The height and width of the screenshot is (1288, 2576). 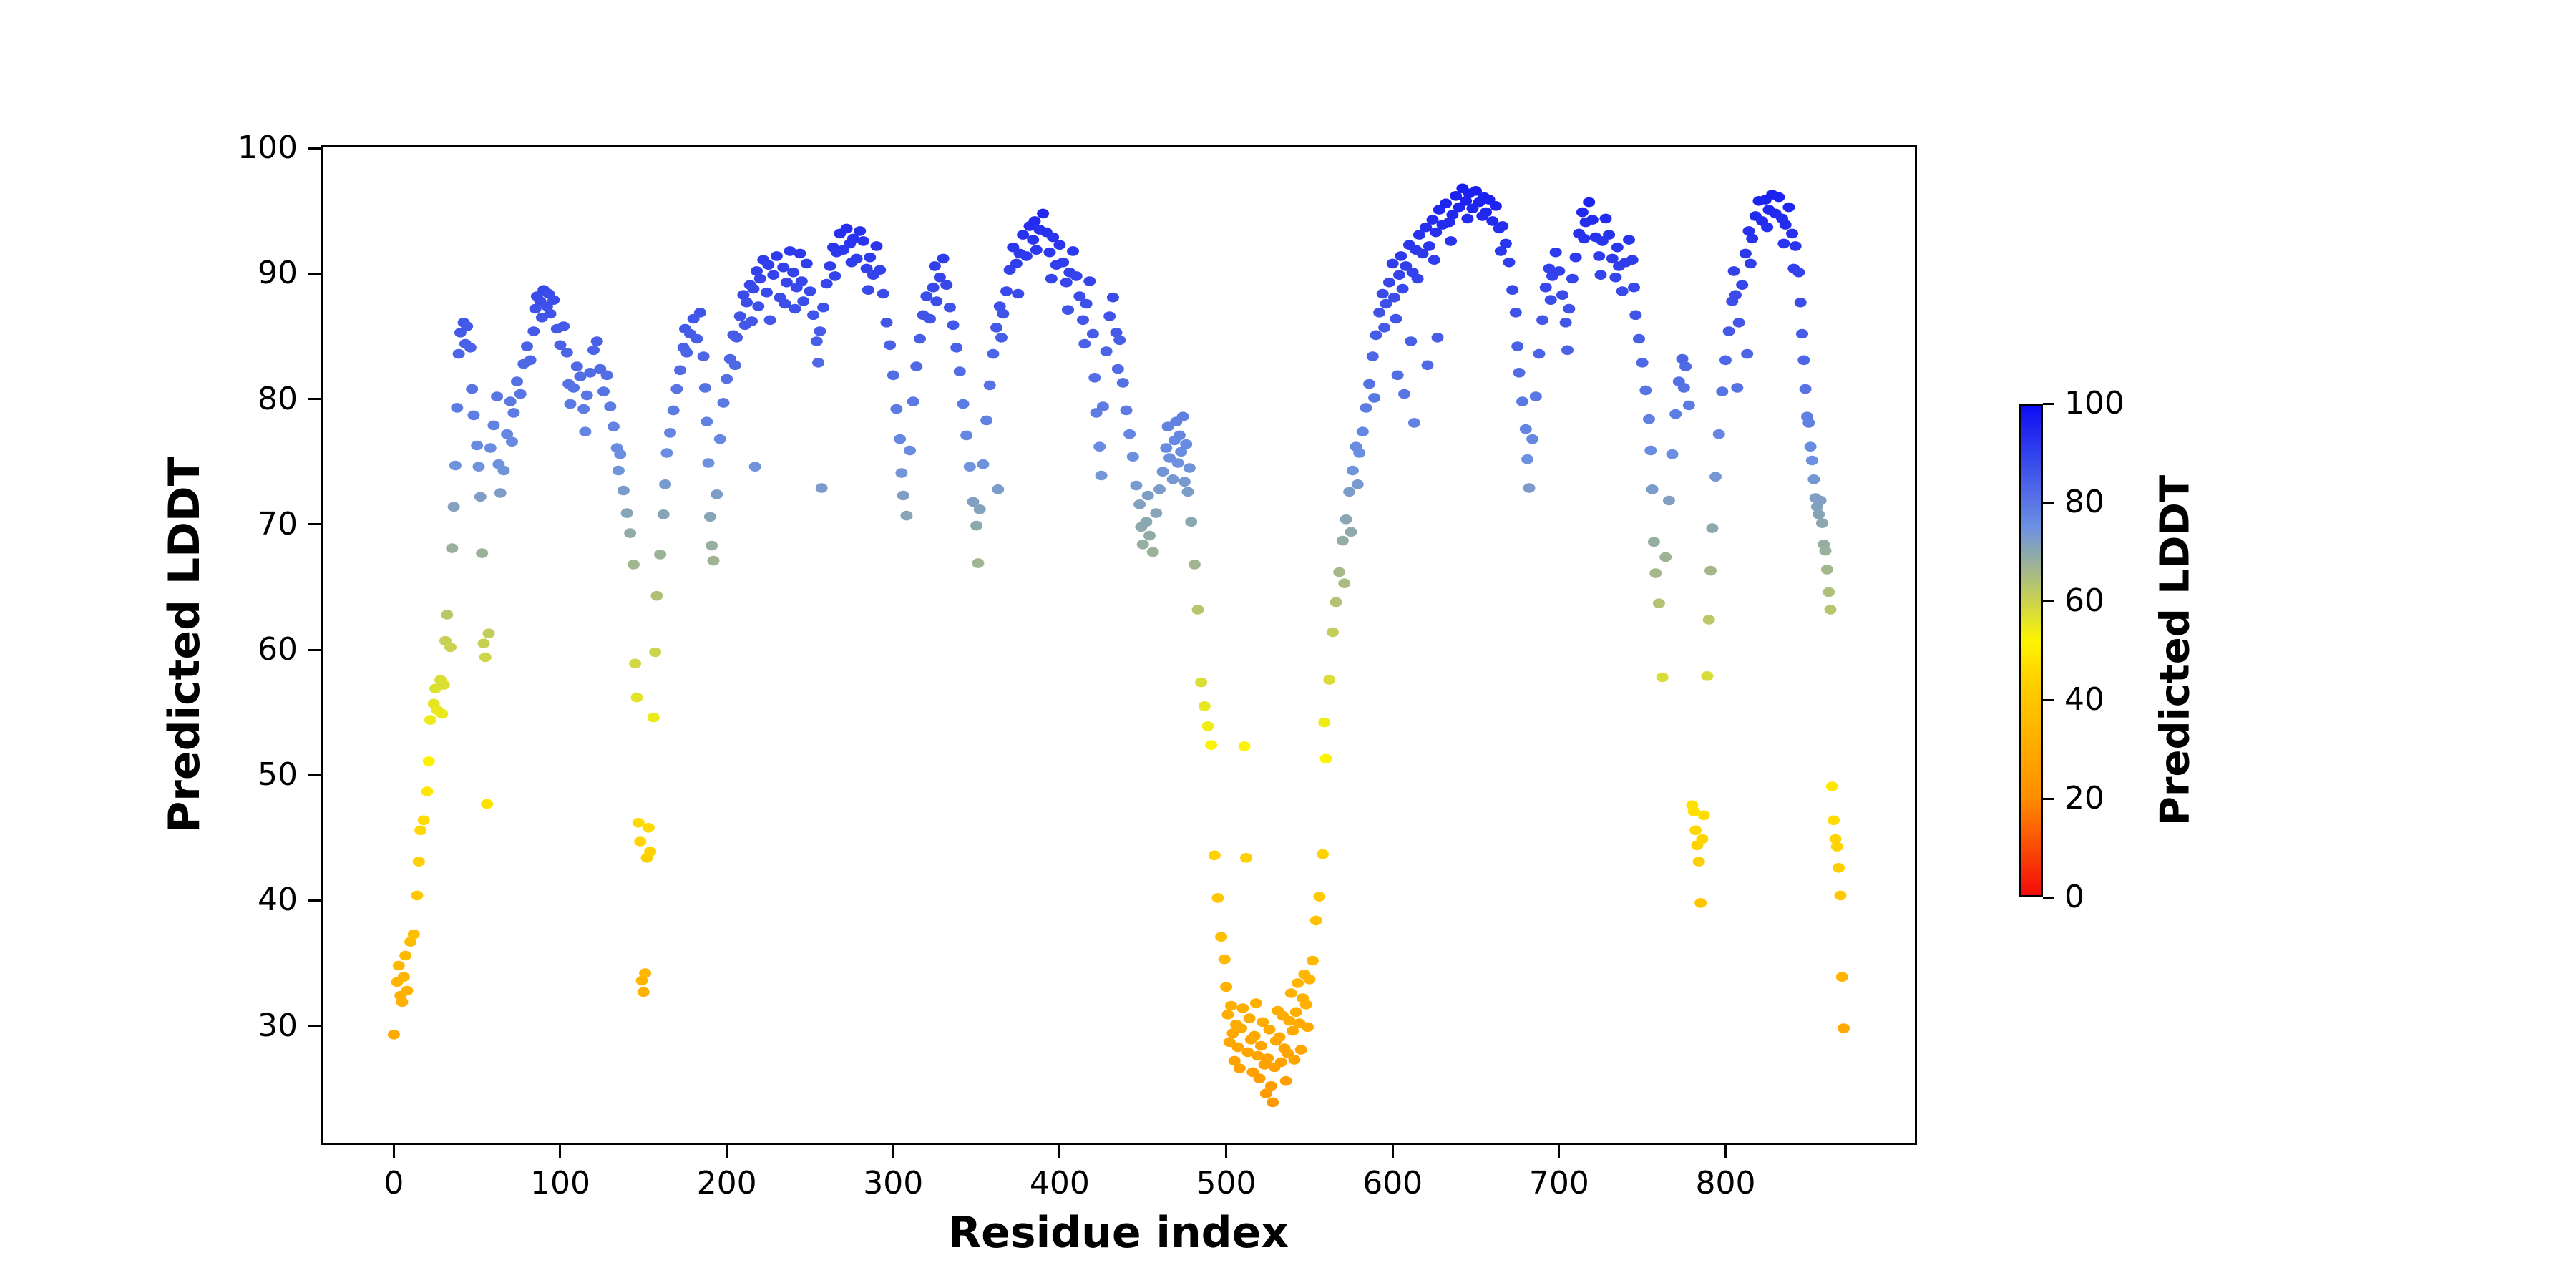 I want to click on colorbar-label: Predicted LDDT, so click(x=2175, y=650).